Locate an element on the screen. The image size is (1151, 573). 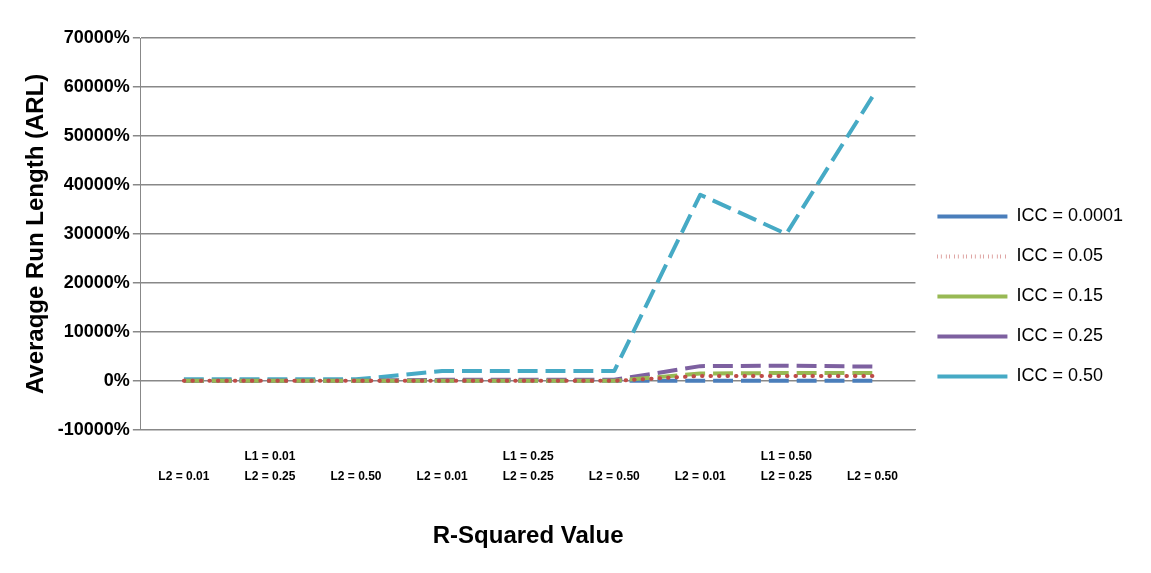
y-tick-label: 10000% is located at coordinates (96, 330).